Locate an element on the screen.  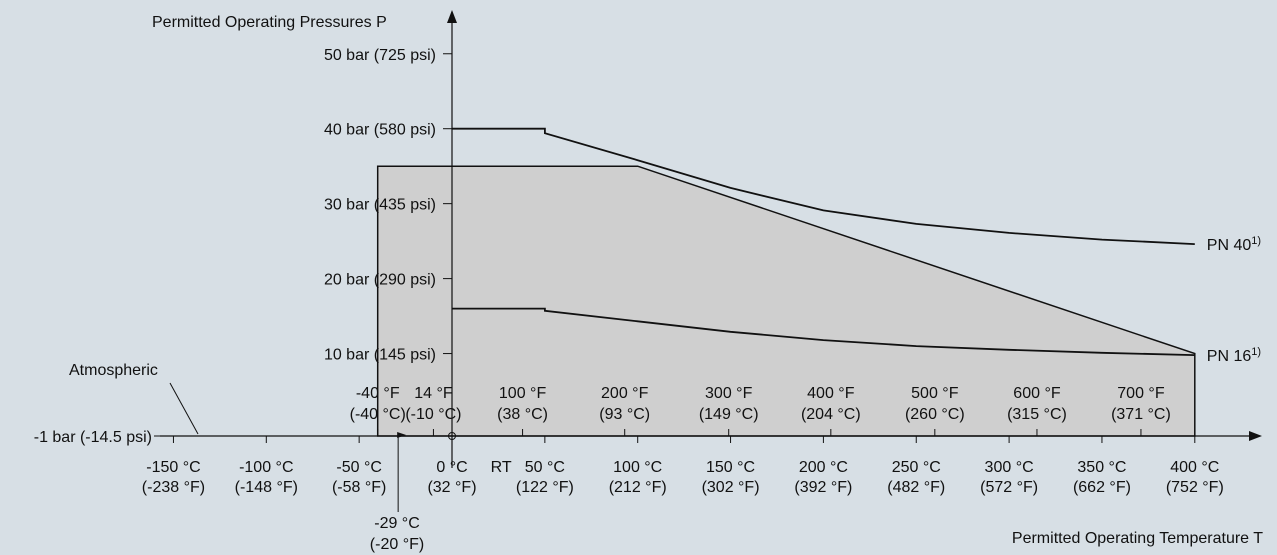
x-tick-label-celsius-equivalent: (315 °C) is located at coordinates (1037, 414).